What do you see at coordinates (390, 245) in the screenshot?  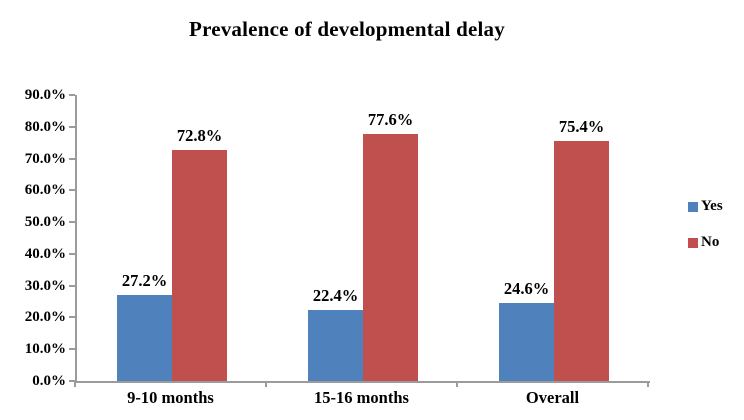 I see `bar-no-15-16-months: 77.6%` at bounding box center [390, 245].